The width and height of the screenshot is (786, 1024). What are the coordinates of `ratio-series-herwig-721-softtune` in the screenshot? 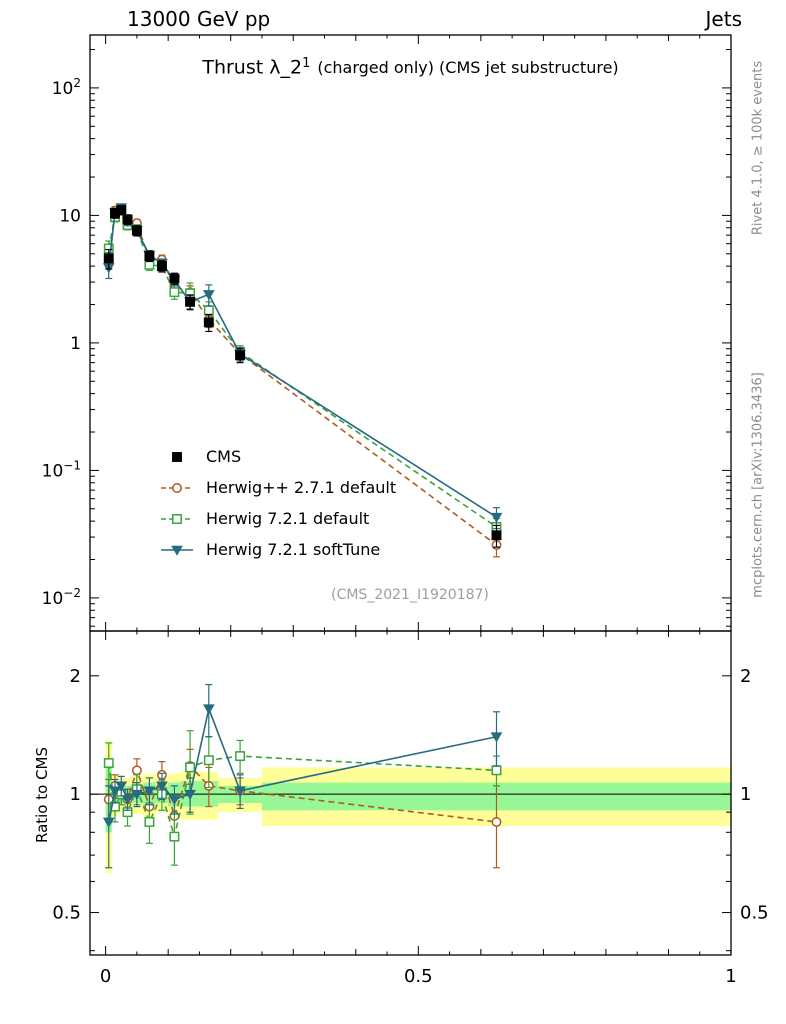 It's located at (302, 776).